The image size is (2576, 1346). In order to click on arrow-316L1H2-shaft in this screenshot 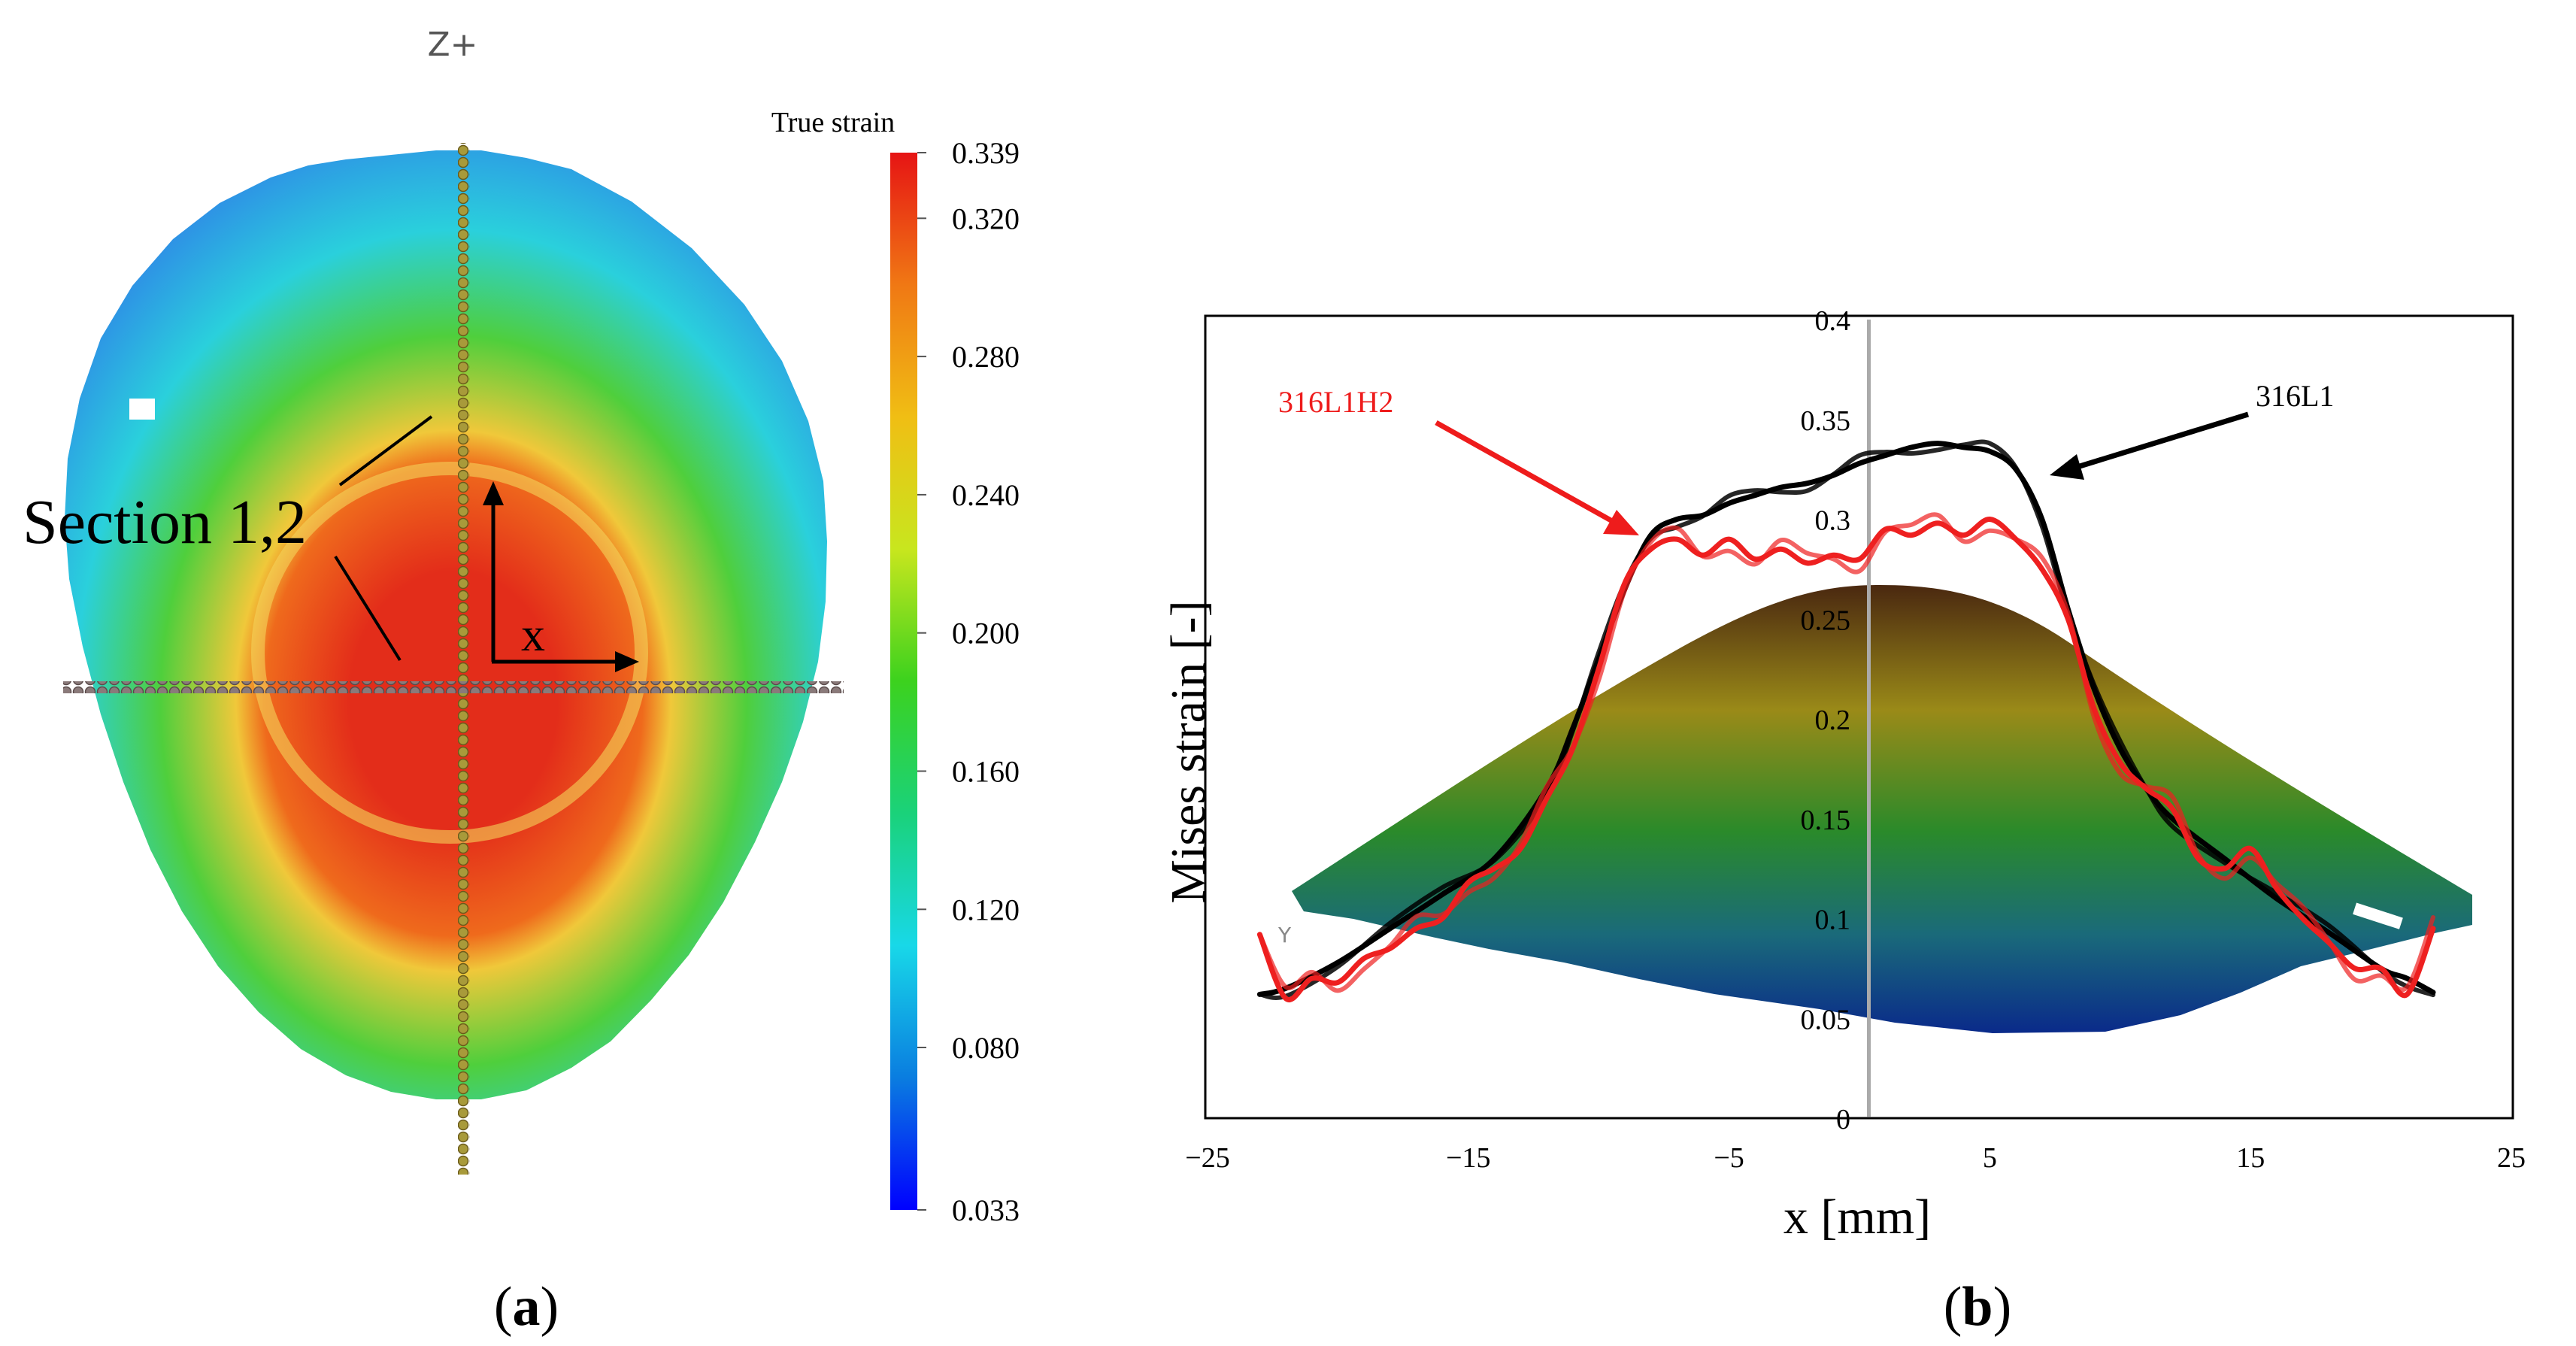, I will do `click(1525, 473)`.